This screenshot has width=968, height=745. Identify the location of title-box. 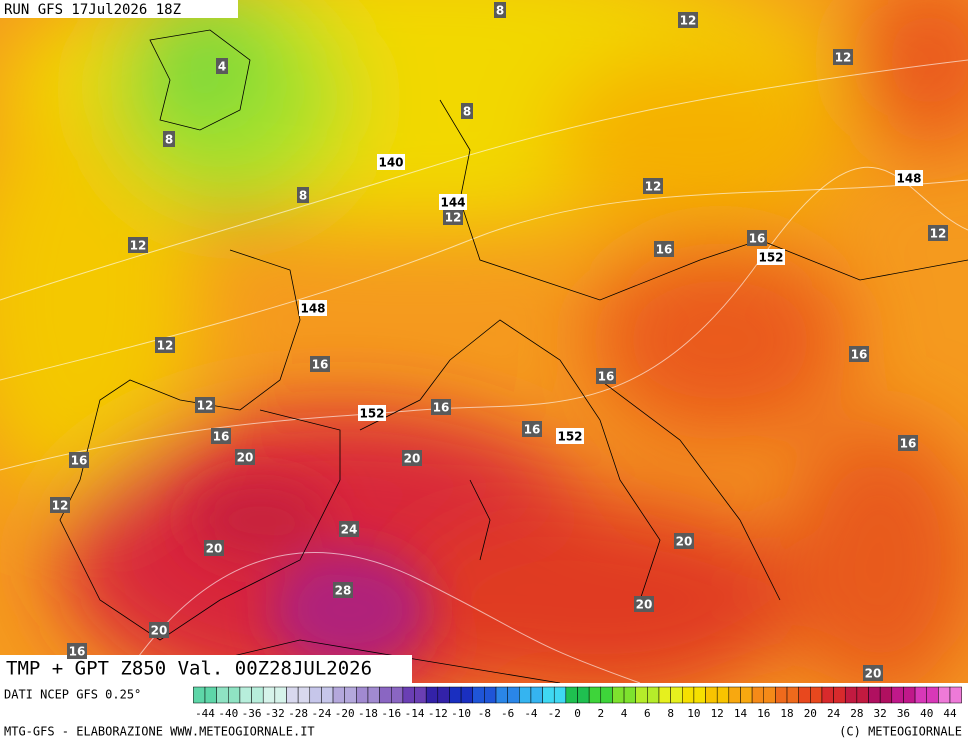
(206, 669).